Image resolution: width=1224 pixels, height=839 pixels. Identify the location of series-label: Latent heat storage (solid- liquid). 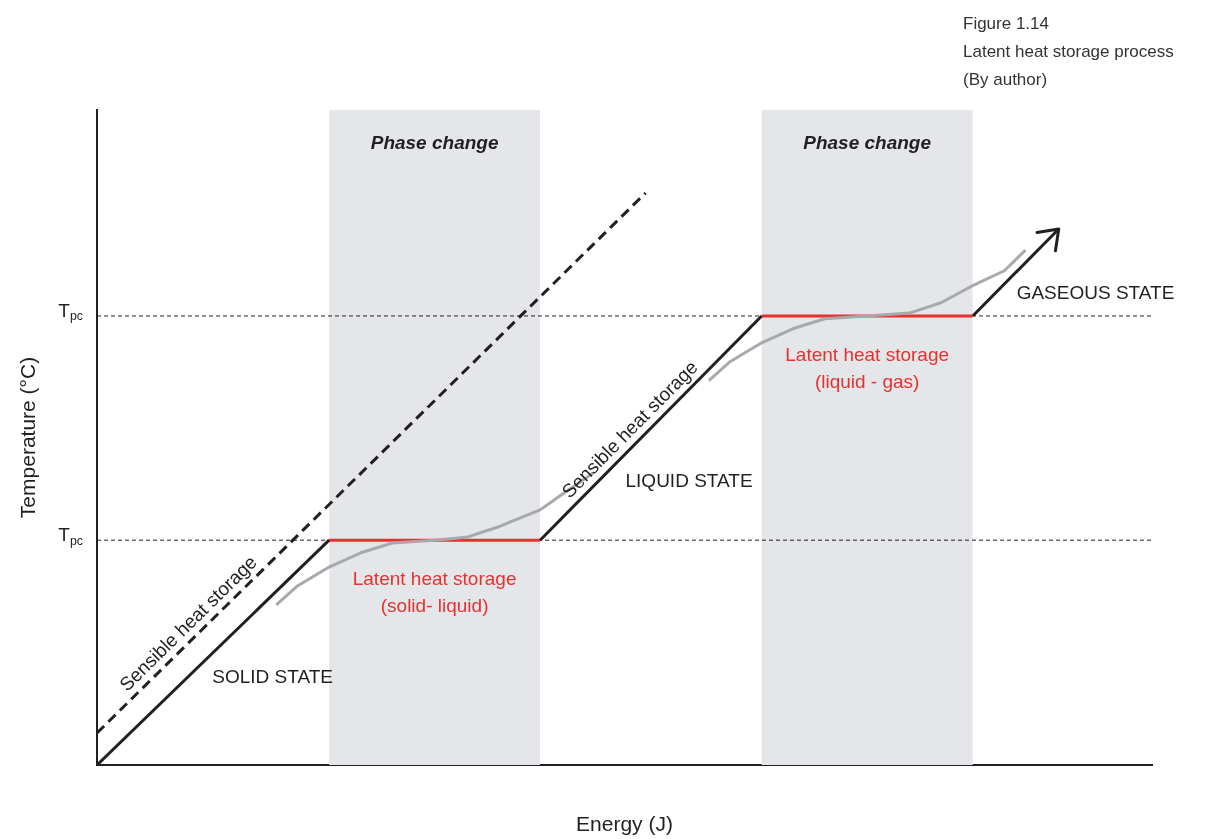
(434, 592).